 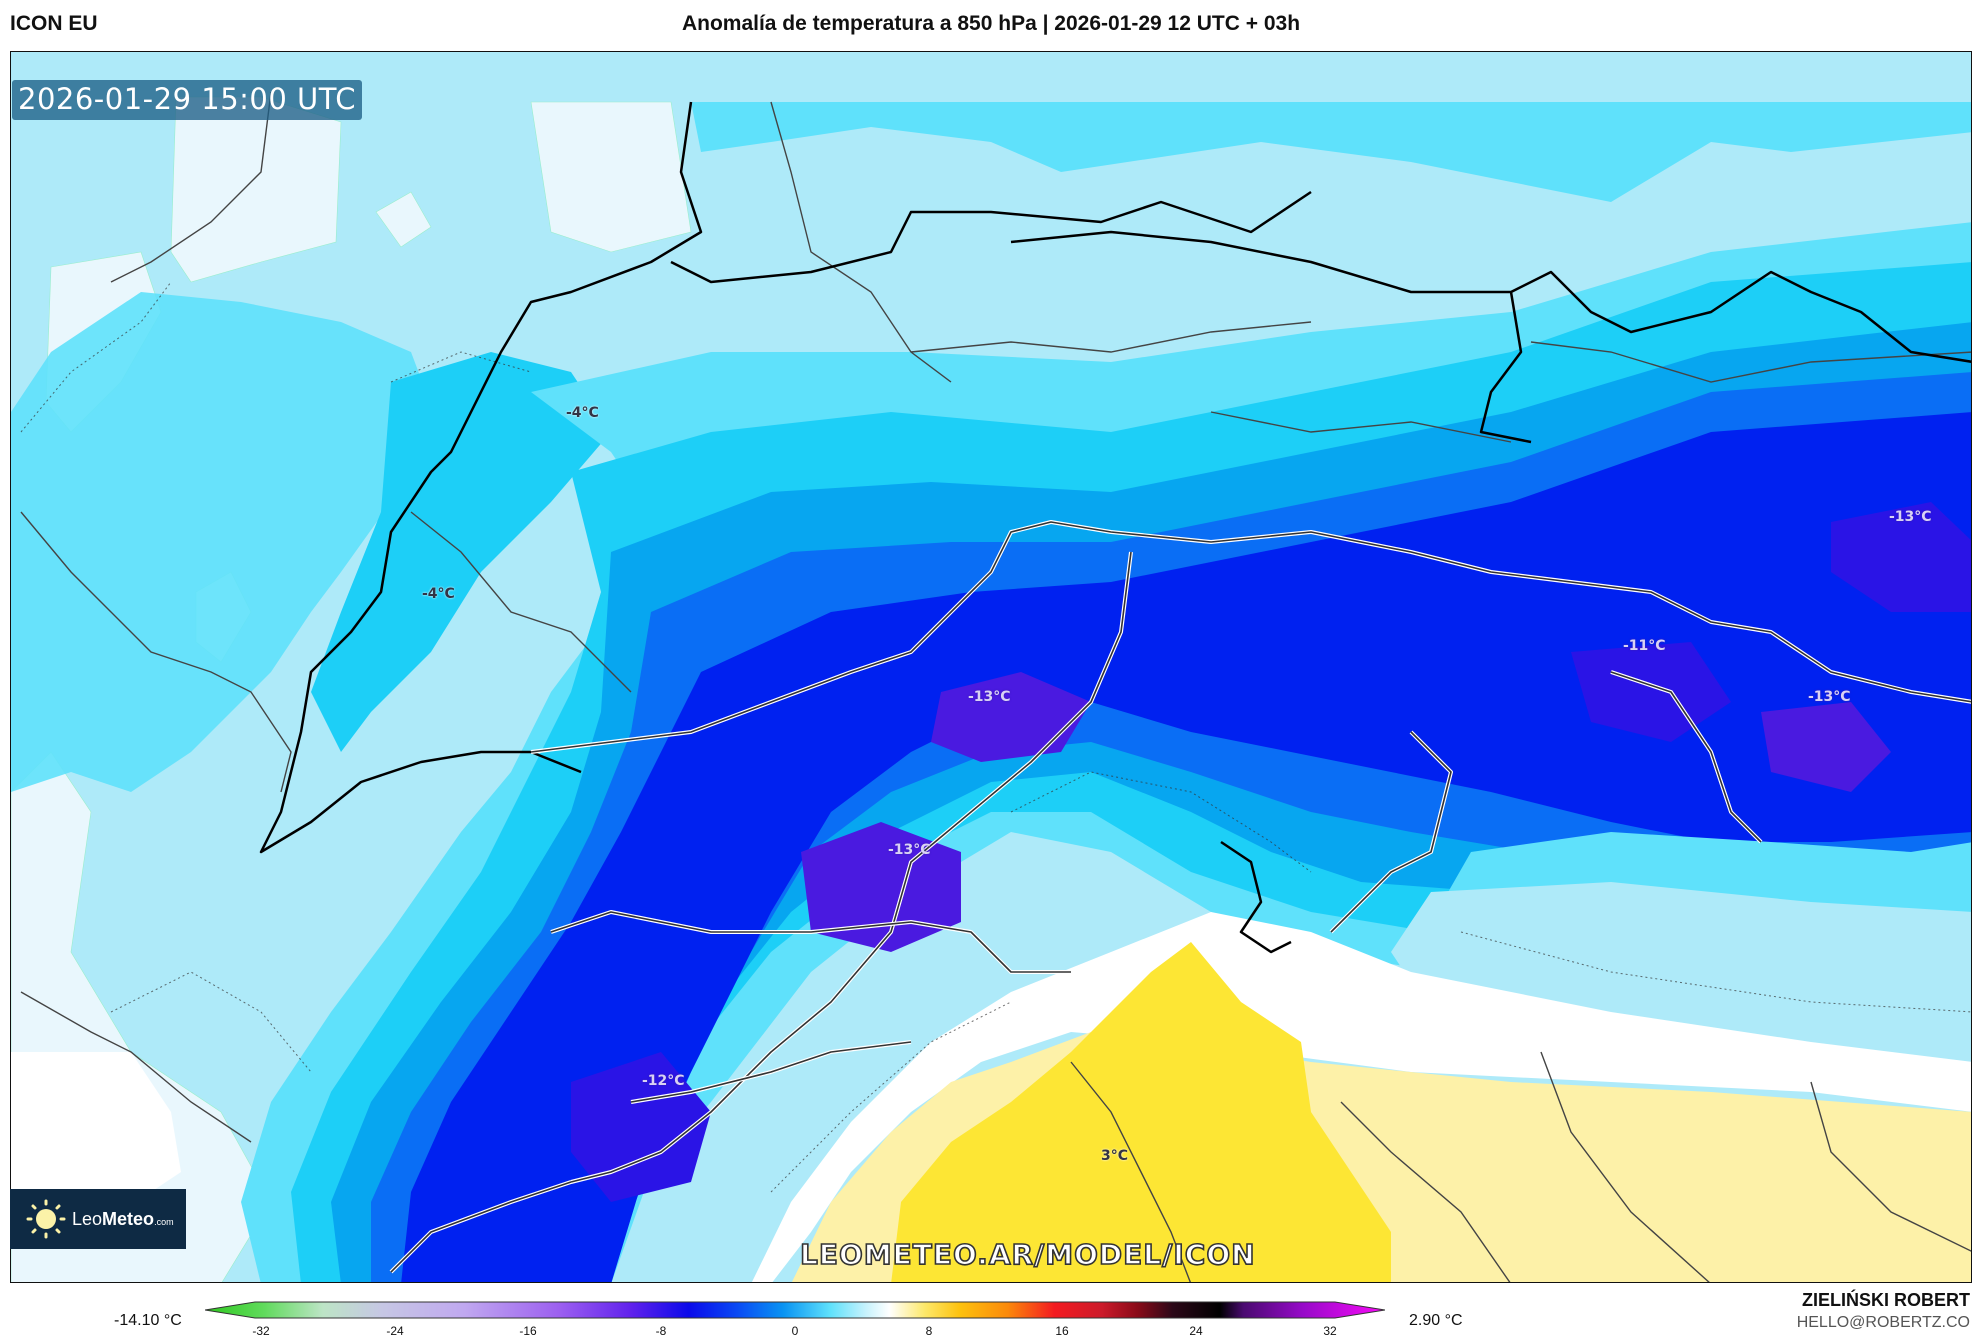 I want to click on leometeo-logo: LeoMeteo.com, so click(x=98, y=1219).